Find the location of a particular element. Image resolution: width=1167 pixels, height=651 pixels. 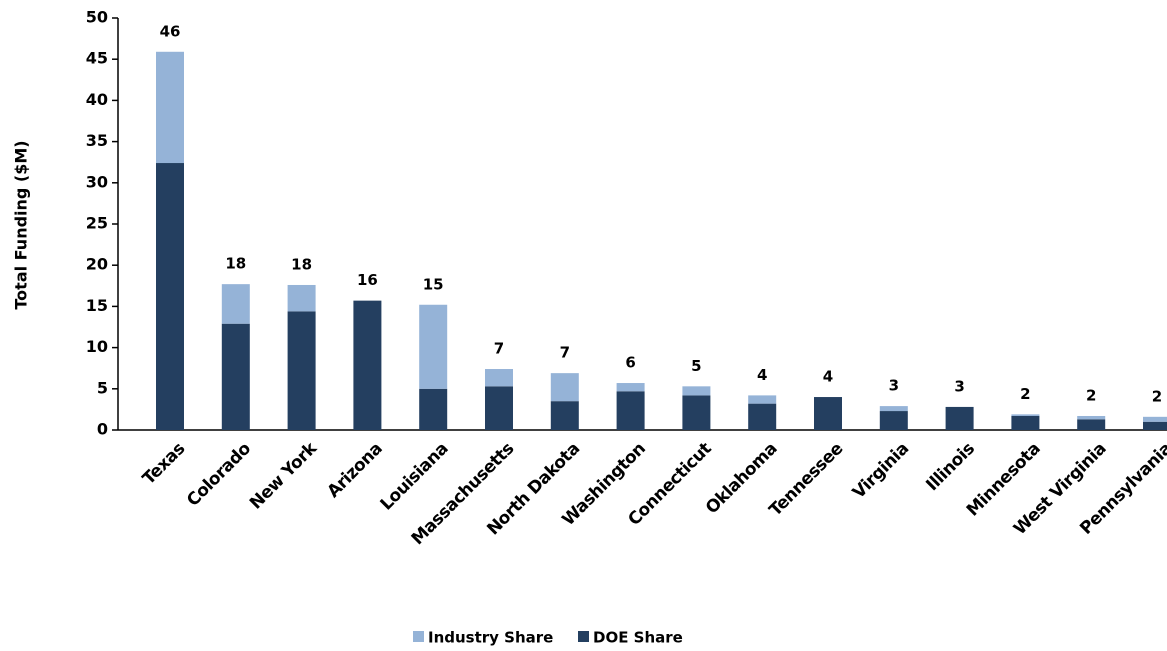

legend-label: DOE Share is located at coordinates (638, 638).